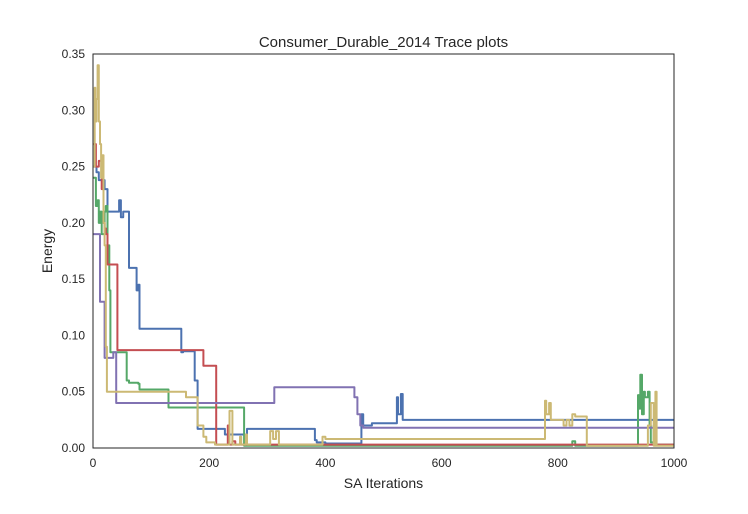 The image size is (748, 514). Describe the element at coordinates (74, 448) in the screenshot. I see `y-tick-label: 0.00` at that location.